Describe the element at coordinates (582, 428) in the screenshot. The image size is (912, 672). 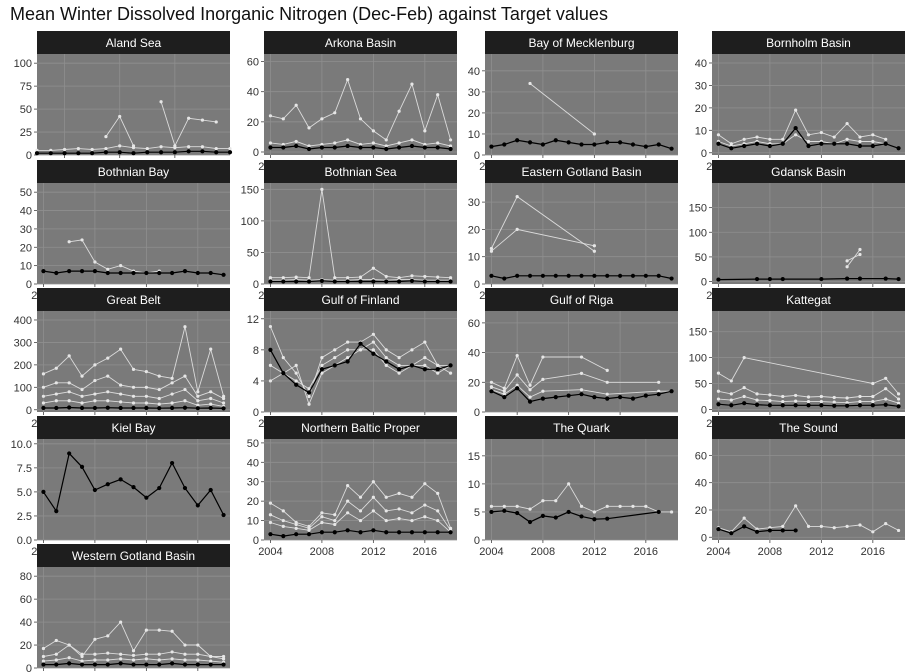
I see `facet-title: The Quark` at that location.